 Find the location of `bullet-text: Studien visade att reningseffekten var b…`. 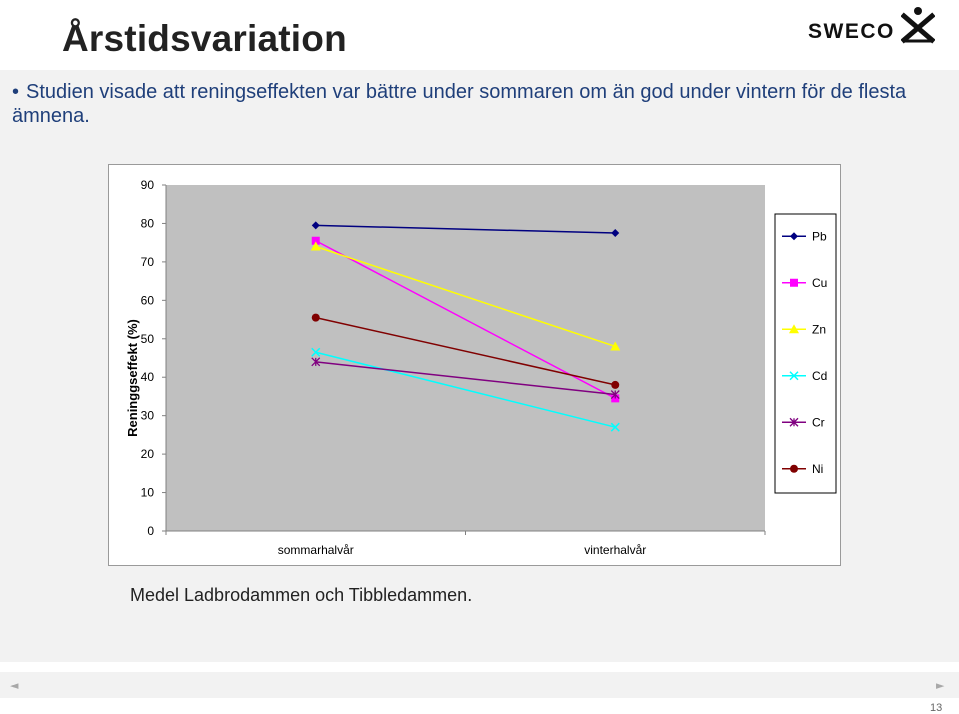

bullet-text: Studien visade att reningseffekten var b… is located at coordinates (459, 104).